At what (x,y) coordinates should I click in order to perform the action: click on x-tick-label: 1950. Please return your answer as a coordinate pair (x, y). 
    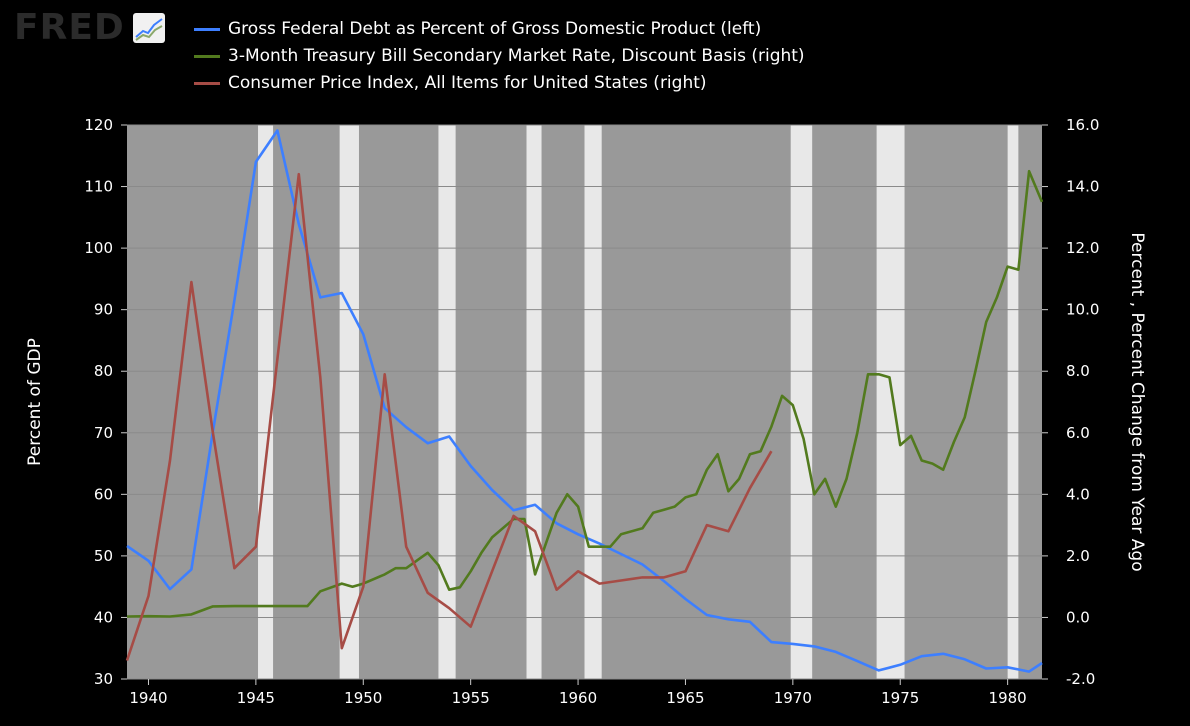
    Looking at the image, I should click on (363, 698).